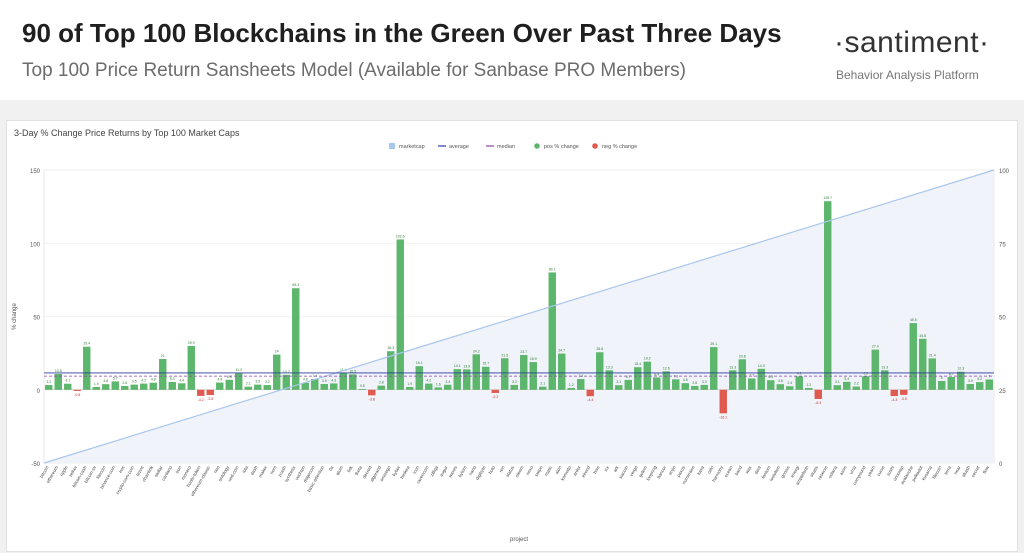 This screenshot has height=553, width=1024. Describe the element at coordinates (473, 471) in the screenshot. I see `x-category-label: nano` at that location.